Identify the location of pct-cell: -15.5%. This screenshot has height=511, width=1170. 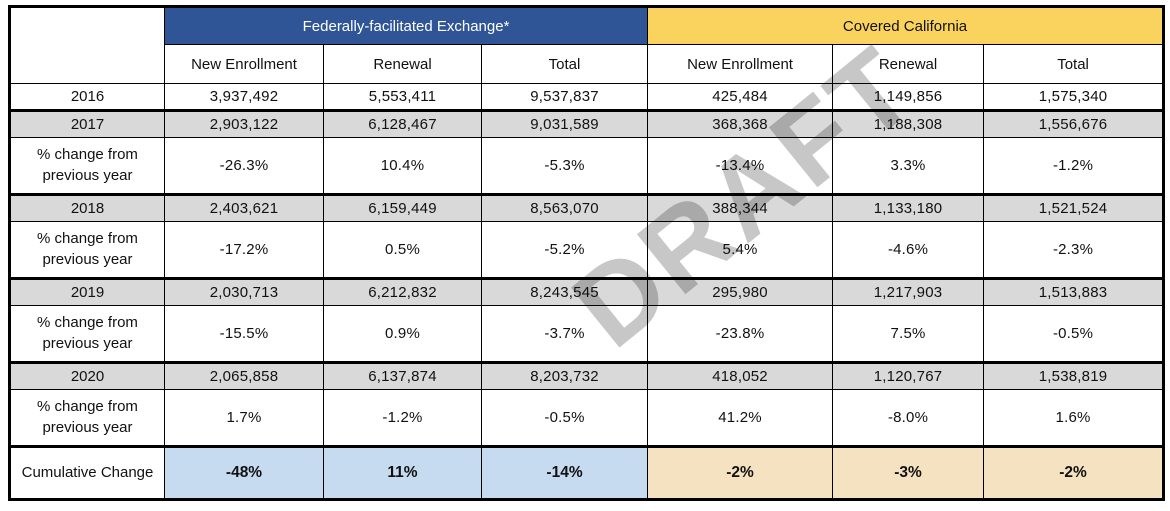
(244, 334).